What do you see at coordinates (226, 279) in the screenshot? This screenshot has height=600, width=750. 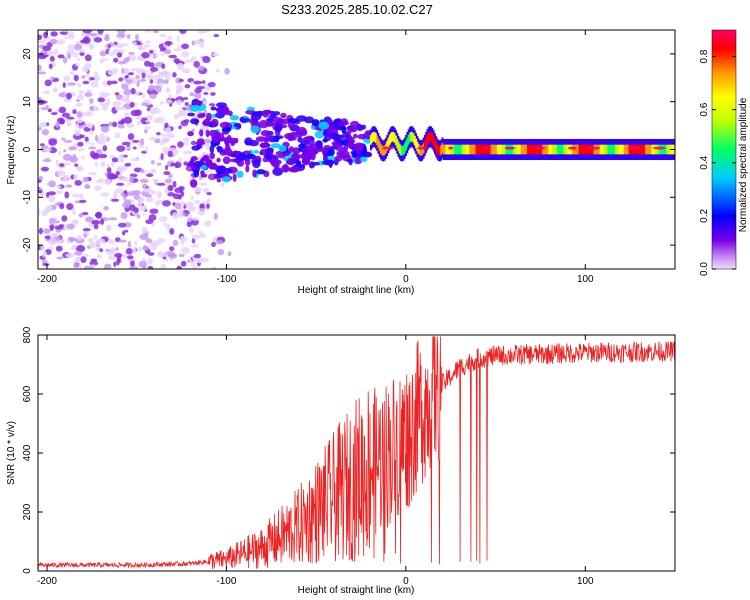 I see `spectrogram-xtick-label: -100` at bounding box center [226, 279].